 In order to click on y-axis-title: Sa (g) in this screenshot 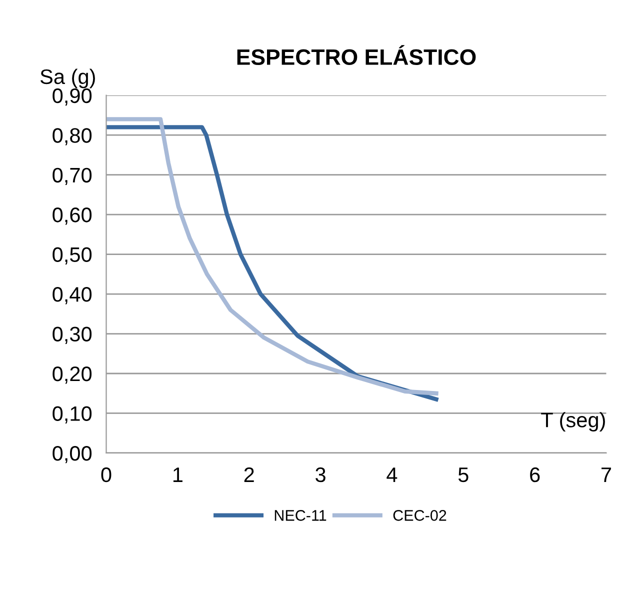, I will do `click(67, 78)`.